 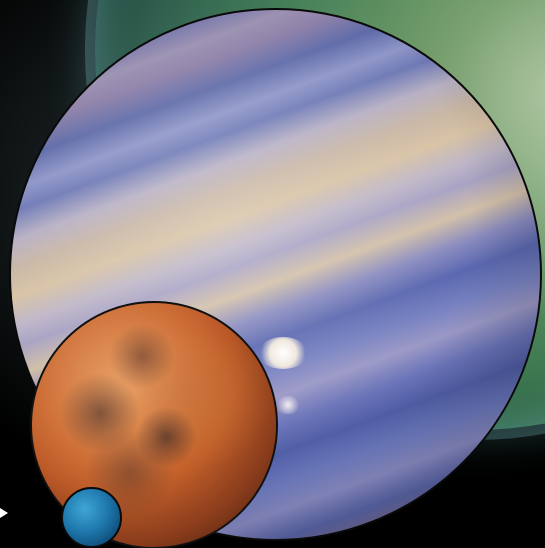 I want to click on triangle-right-icon, so click(x=4, y=513).